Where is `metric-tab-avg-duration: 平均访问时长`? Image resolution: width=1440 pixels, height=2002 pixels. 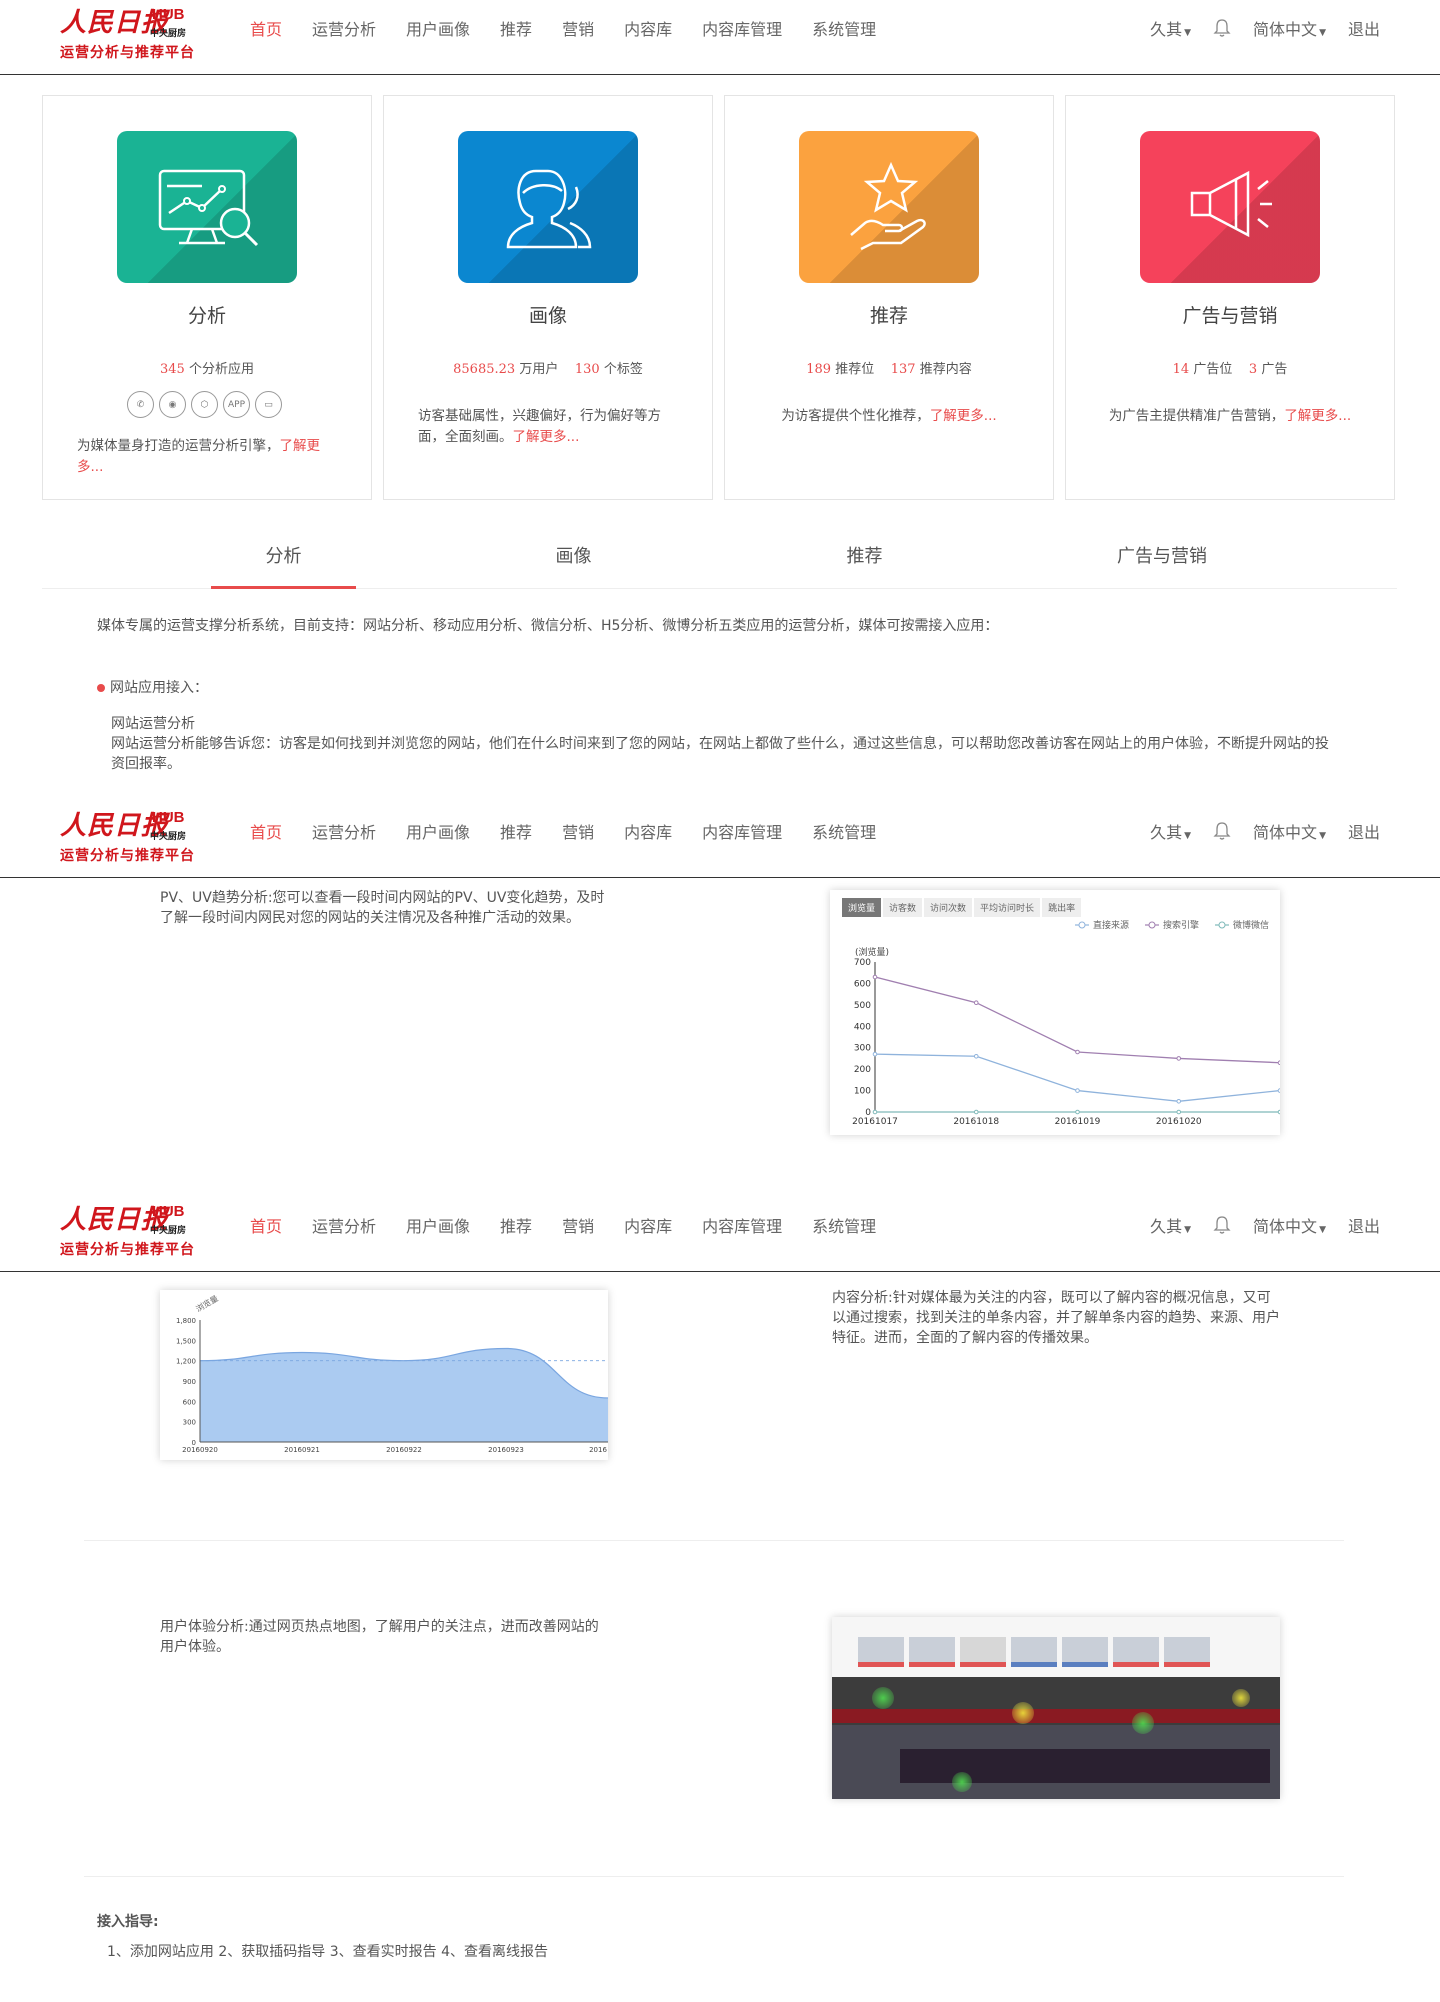
metric-tab-avg-duration: 平均访问时长 is located at coordinates (1007, 907).